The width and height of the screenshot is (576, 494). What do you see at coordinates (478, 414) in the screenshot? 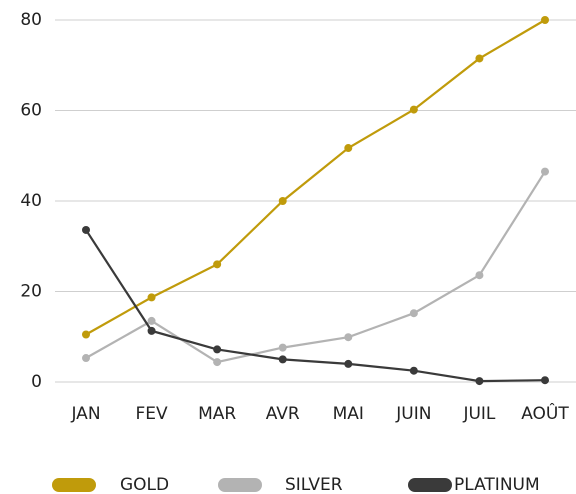
I see `x-tick-label: JUIL` at bounding box center [478, 414].